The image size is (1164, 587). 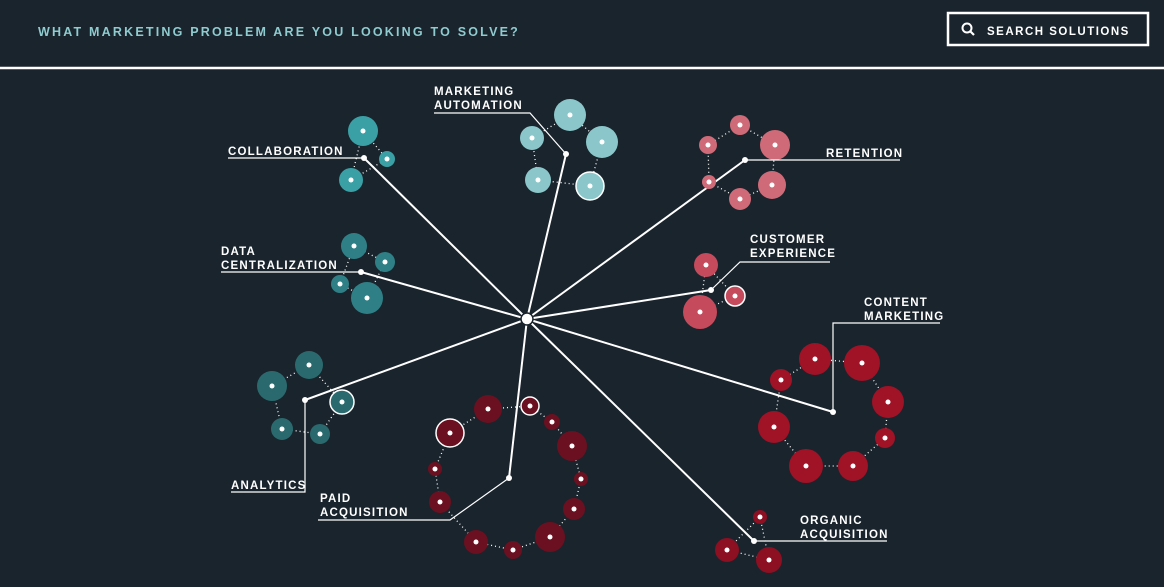 What do you see at coordinates (1058, 32) in the screenshot?
I see `search-label: SEARCH SOLUTIONS` at bounding box center [1058, 32].